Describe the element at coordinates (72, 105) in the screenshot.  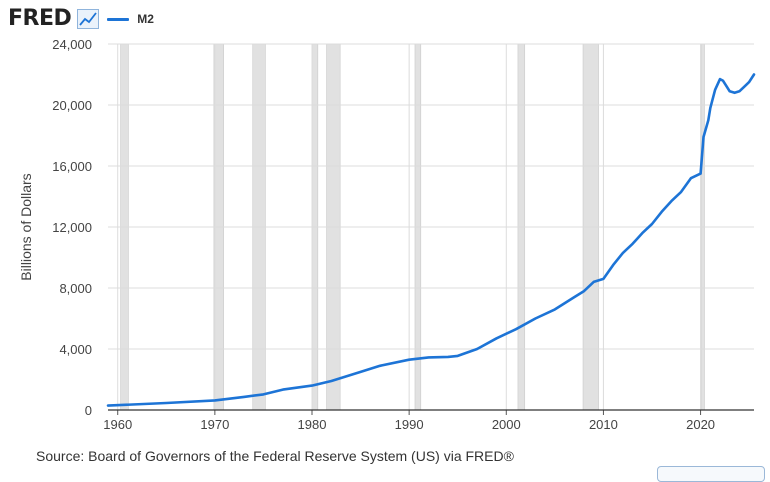
I see `y-tick-label: 20,000` at that location.